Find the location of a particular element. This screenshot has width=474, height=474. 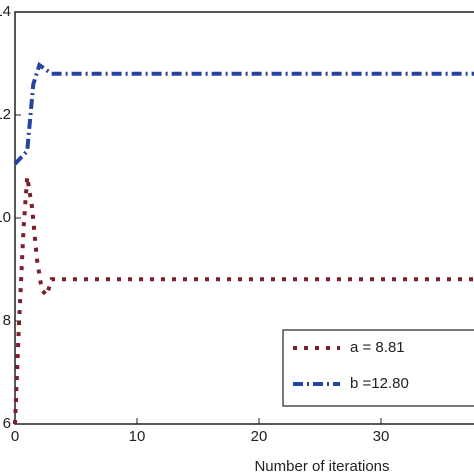

x-tick-label: 10 is located at coordinates (137, 436).